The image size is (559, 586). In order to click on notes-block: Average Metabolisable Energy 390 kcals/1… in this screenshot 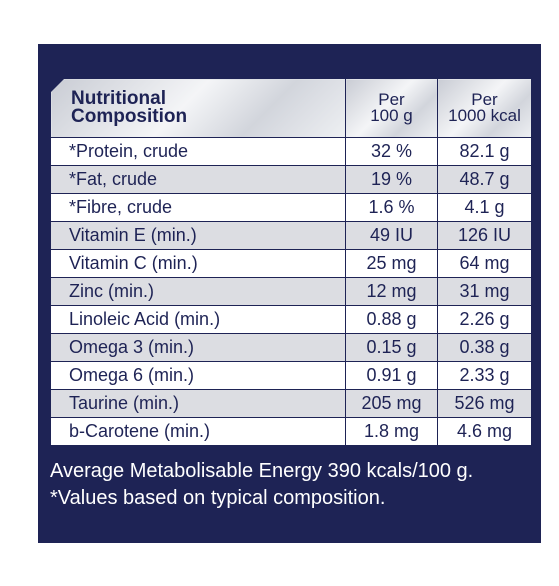, I will do `click(295, 485)`.